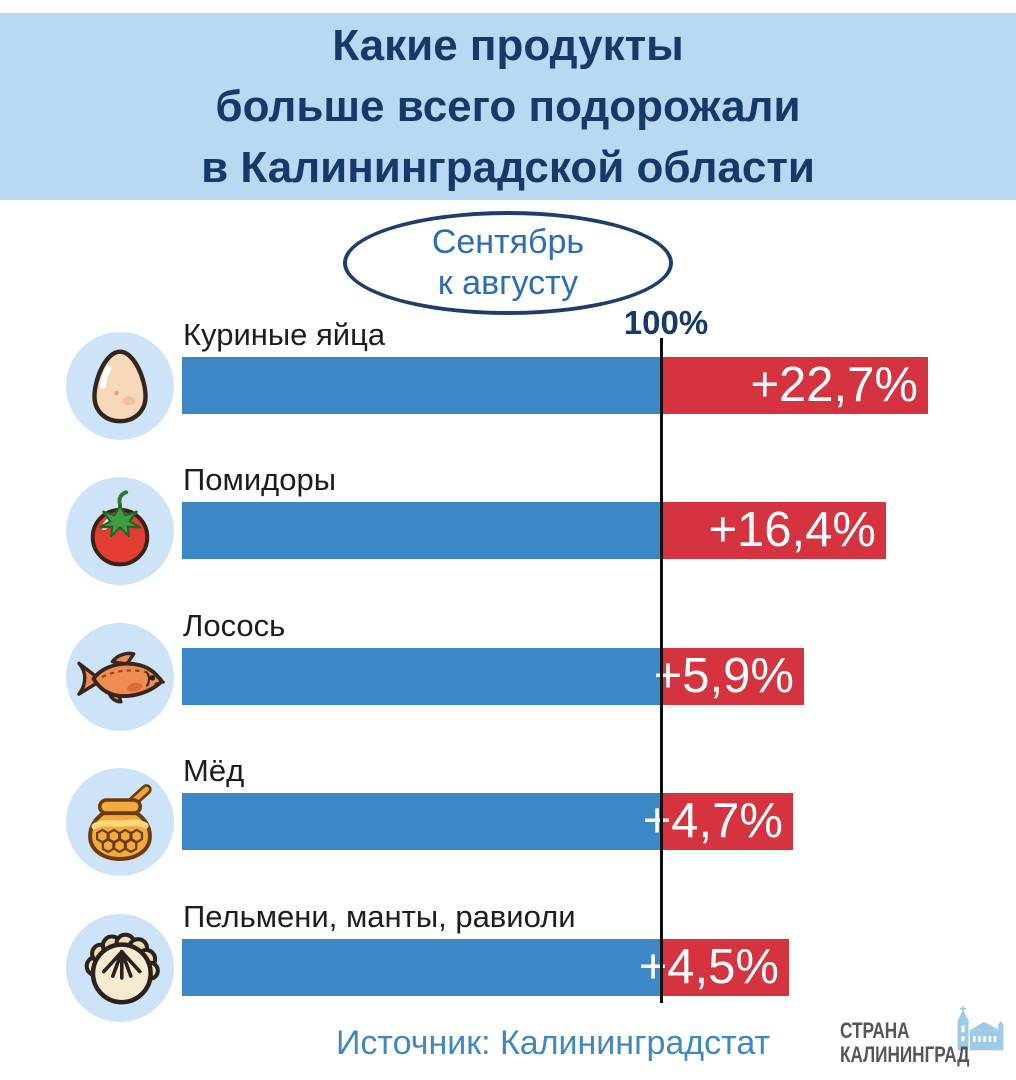 The image size is (1016, 1080). I want to click on value-bar-track: +22,7%, so click(555, 385).